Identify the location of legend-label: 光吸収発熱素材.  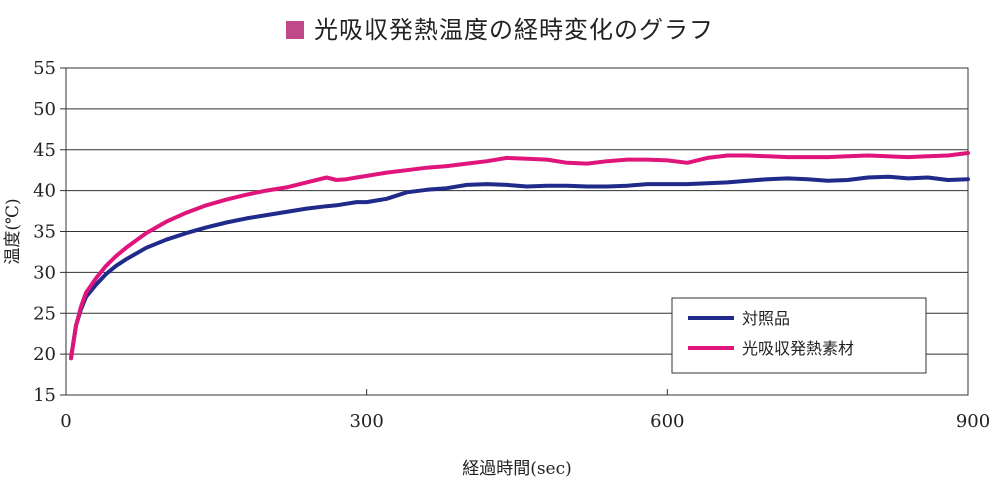
(798, 348).